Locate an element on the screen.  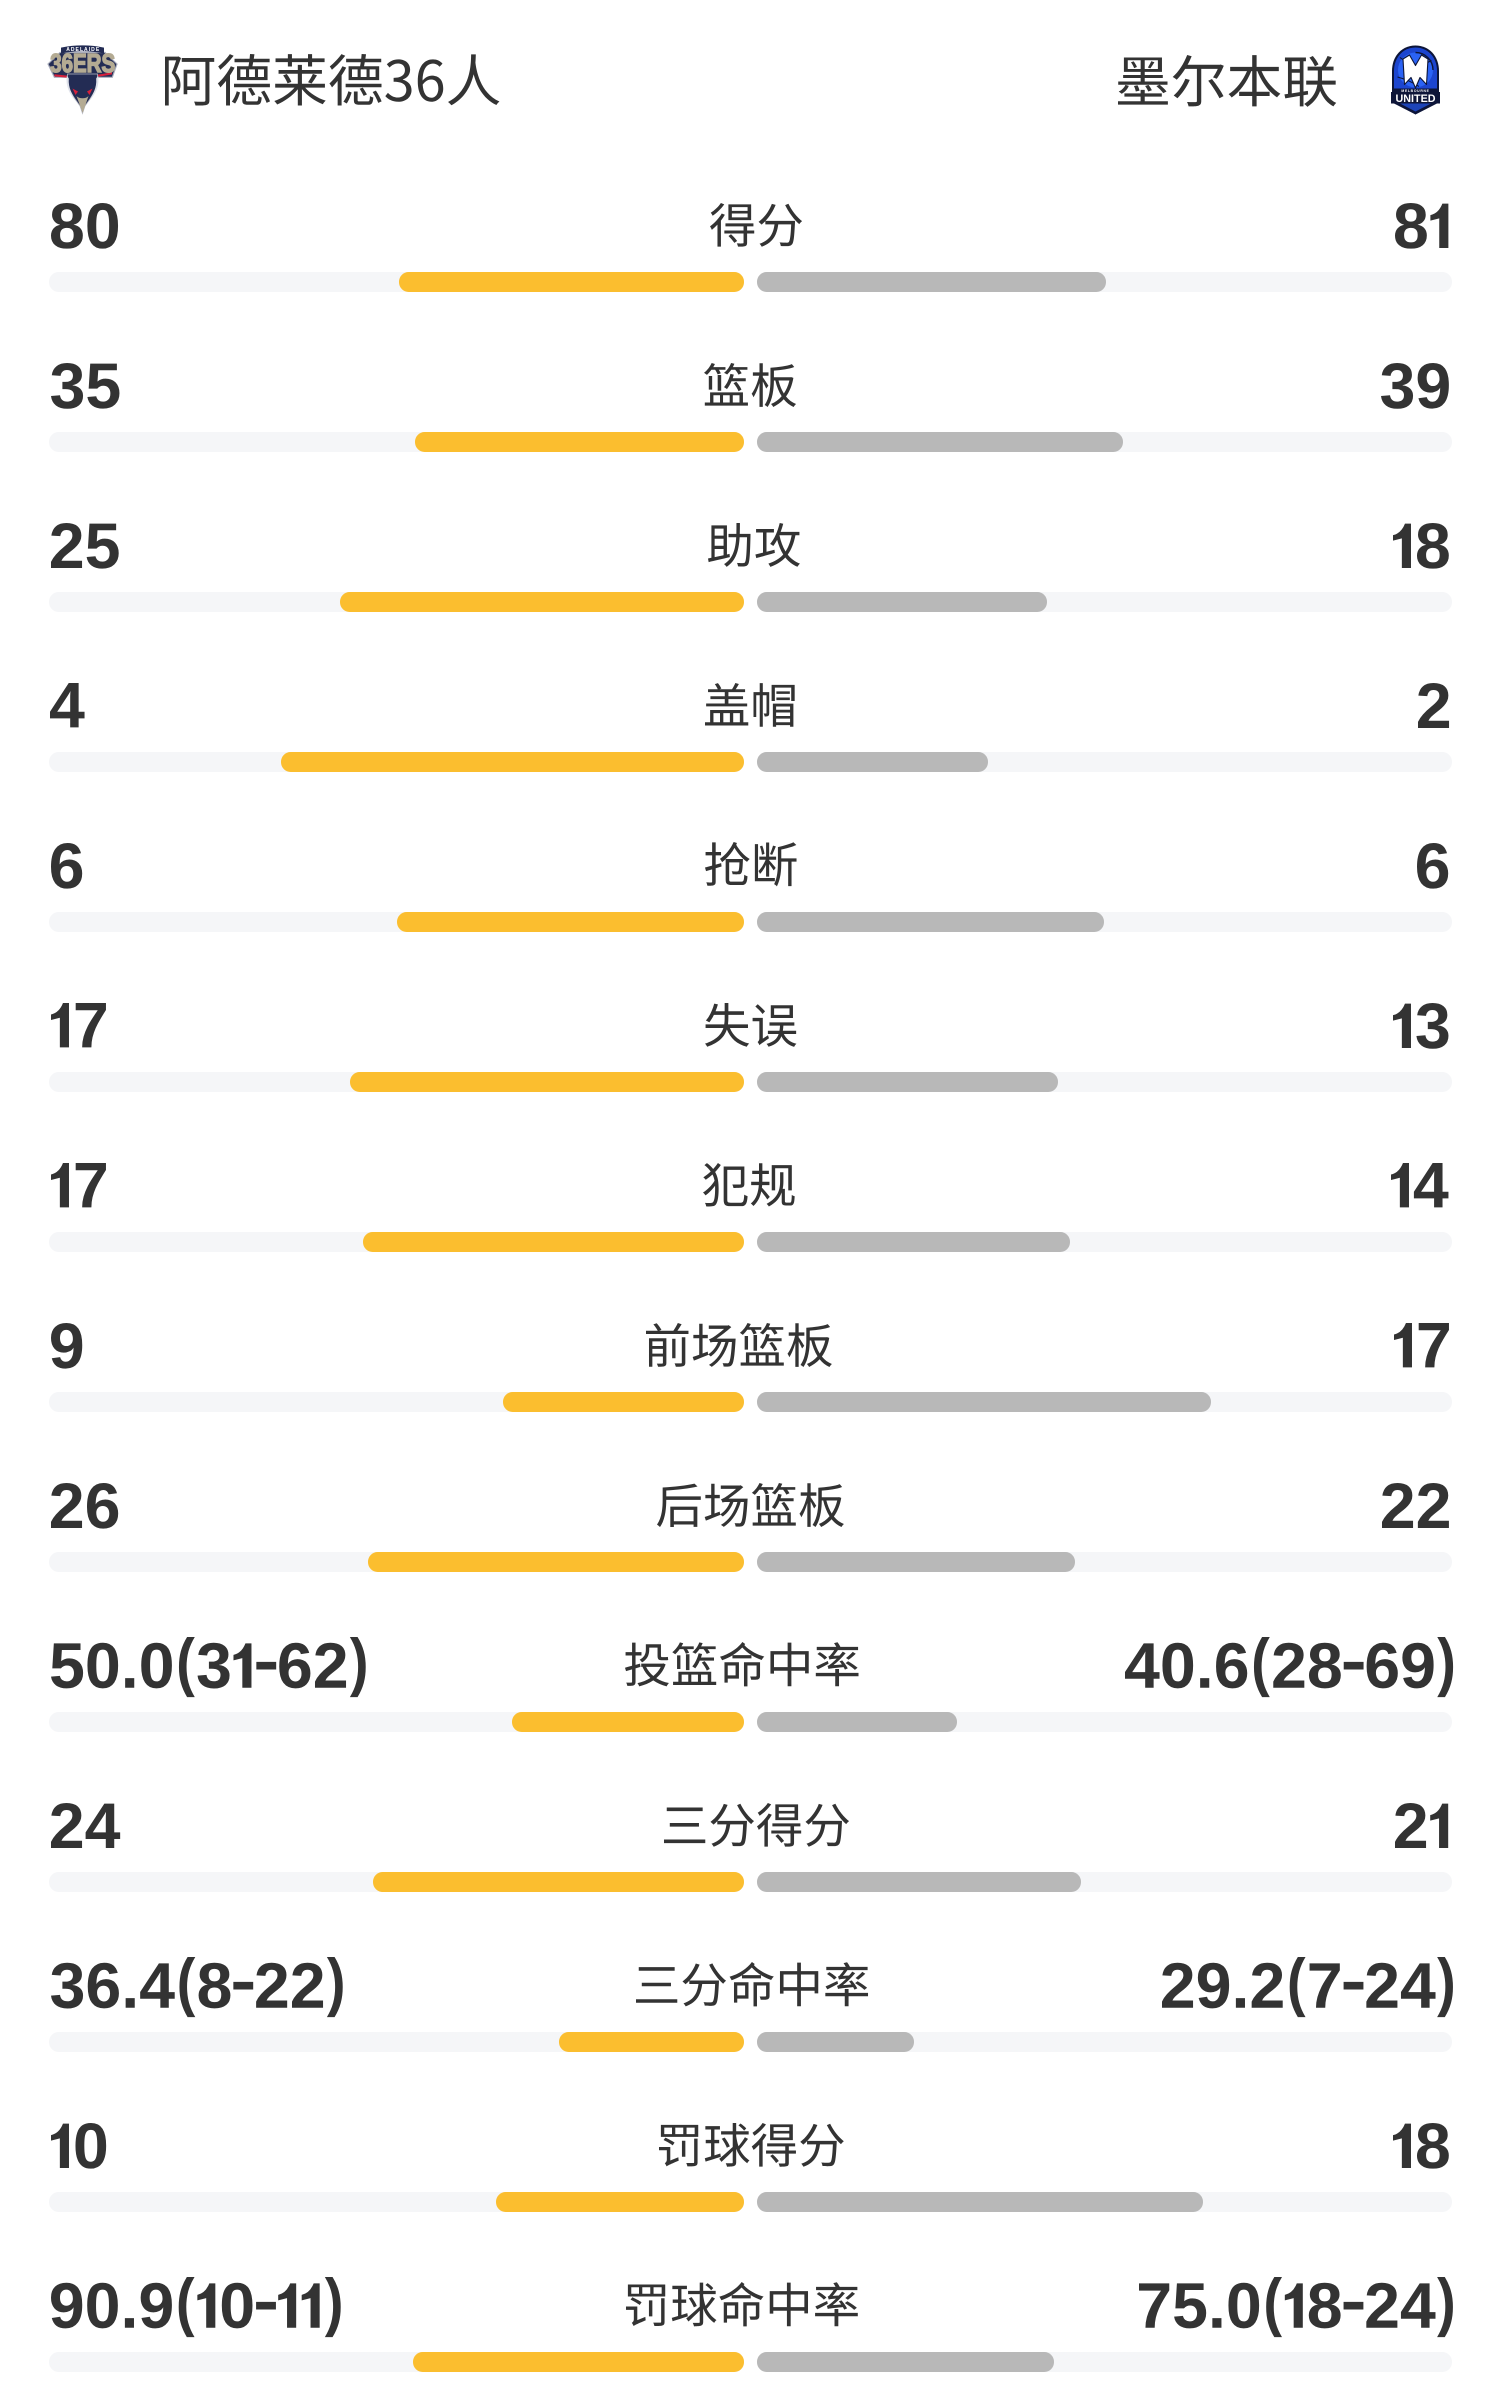
svg-text: MELBOURNE is located at coordinates (1415, 91).